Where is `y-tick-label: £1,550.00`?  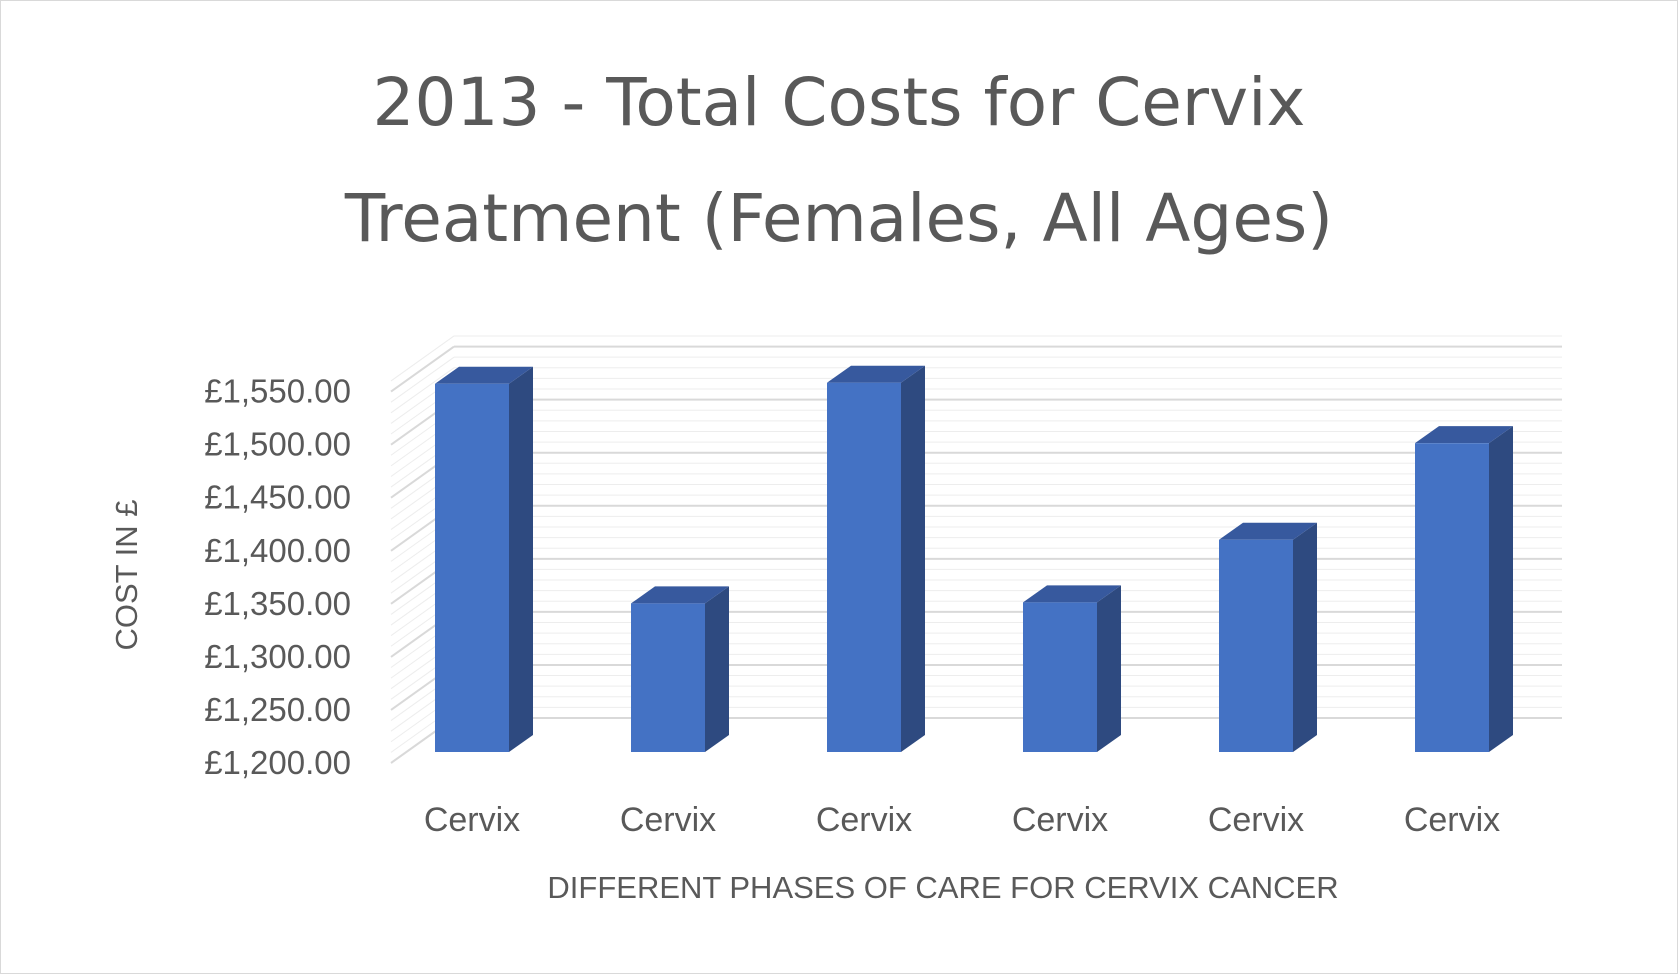
y-tick-label: £1,550.00 is located at coordinates (277, 391).